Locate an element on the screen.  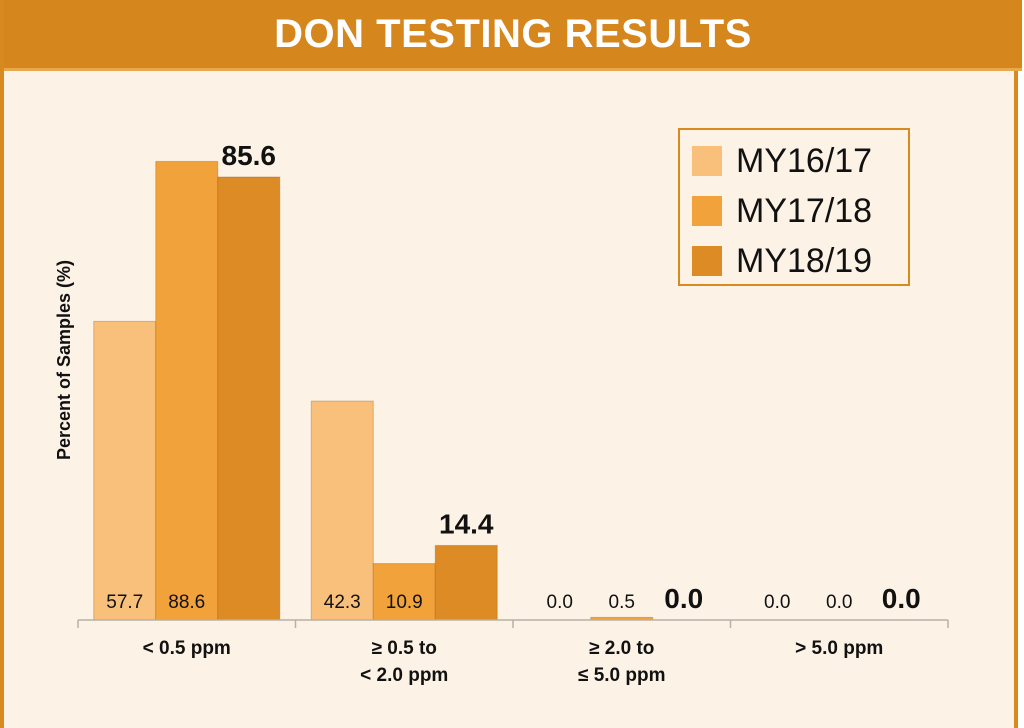
data-label-my18-19-3: 0.0 is located at coordinates (901, 598).